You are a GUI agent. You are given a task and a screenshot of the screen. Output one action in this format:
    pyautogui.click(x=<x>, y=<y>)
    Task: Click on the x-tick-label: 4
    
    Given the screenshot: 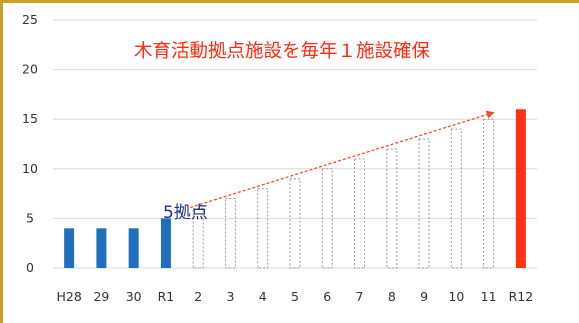 What is the action you would take?
    pyautogui.click(x=263, y=296)
    